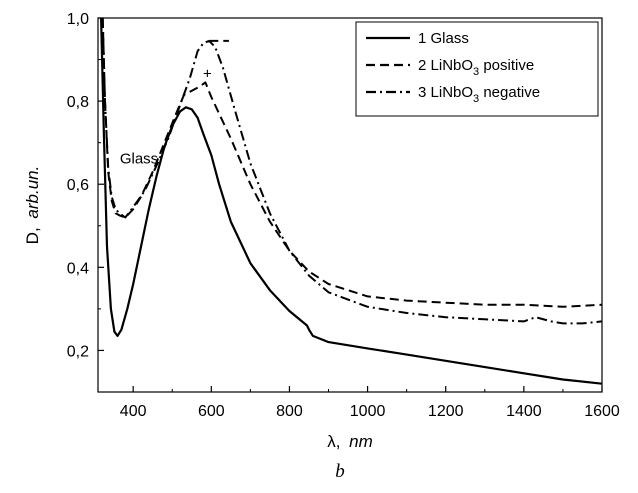 This screenshot has height=493, width=638. Describe the element at coordinates (524, 411) in the screenshot. I see `x-tick-label: 1400` at that location.